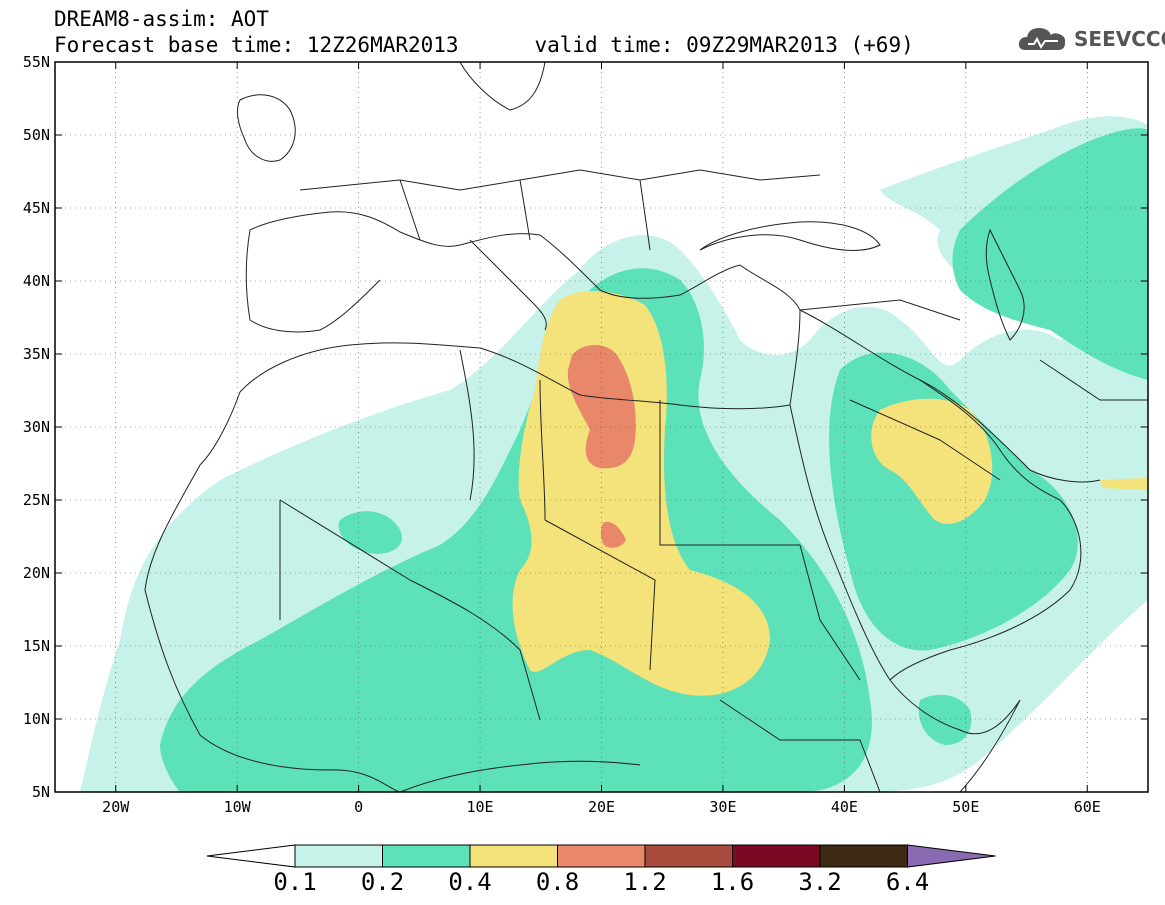 The height and width of the screenshot is (905, 1165). What do you see at coordinates (629, 510) in the screenshot?
I see `border-north-africa` at bounding box center [629, 510].